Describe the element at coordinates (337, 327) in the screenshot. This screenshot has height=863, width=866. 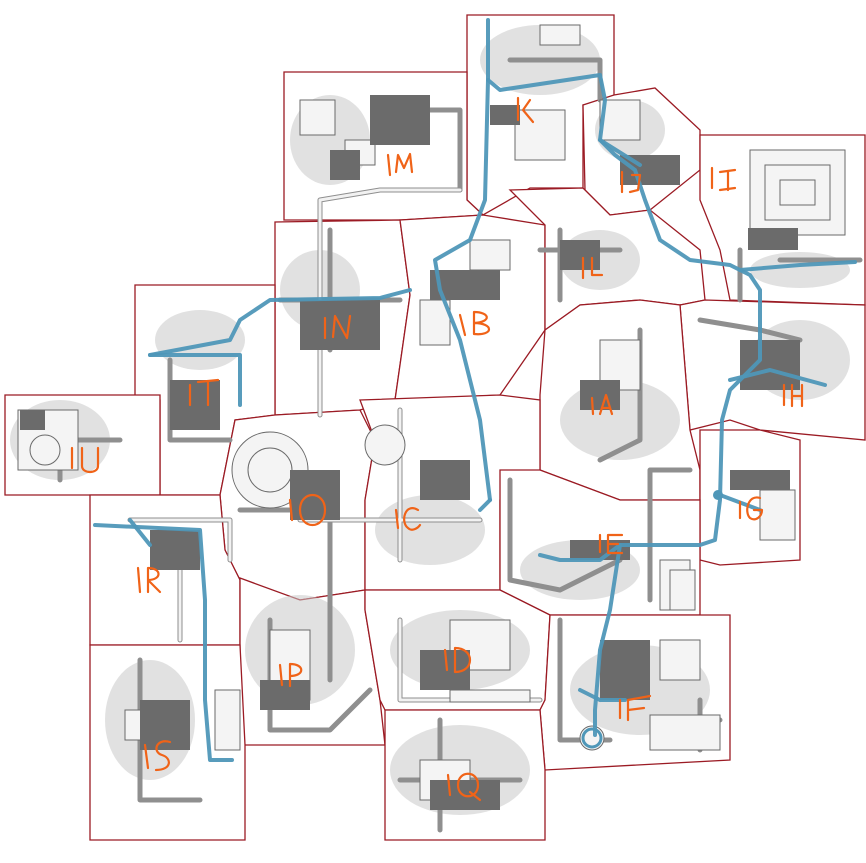
I see `label-1n: 1N` at that location.